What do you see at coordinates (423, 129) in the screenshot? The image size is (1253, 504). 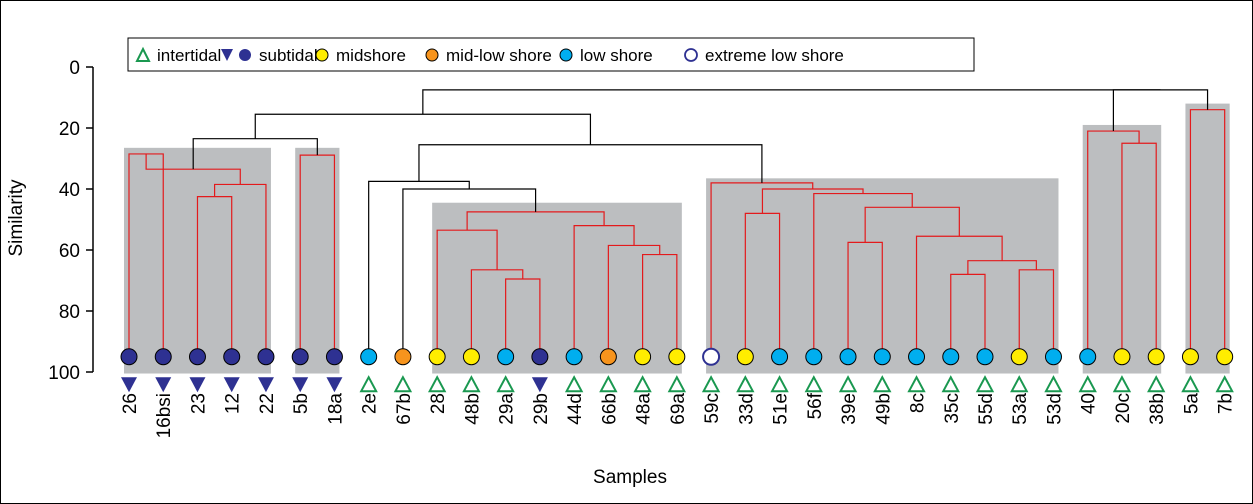 I see `dendro-link-t2` at bounding box center [423, 129].